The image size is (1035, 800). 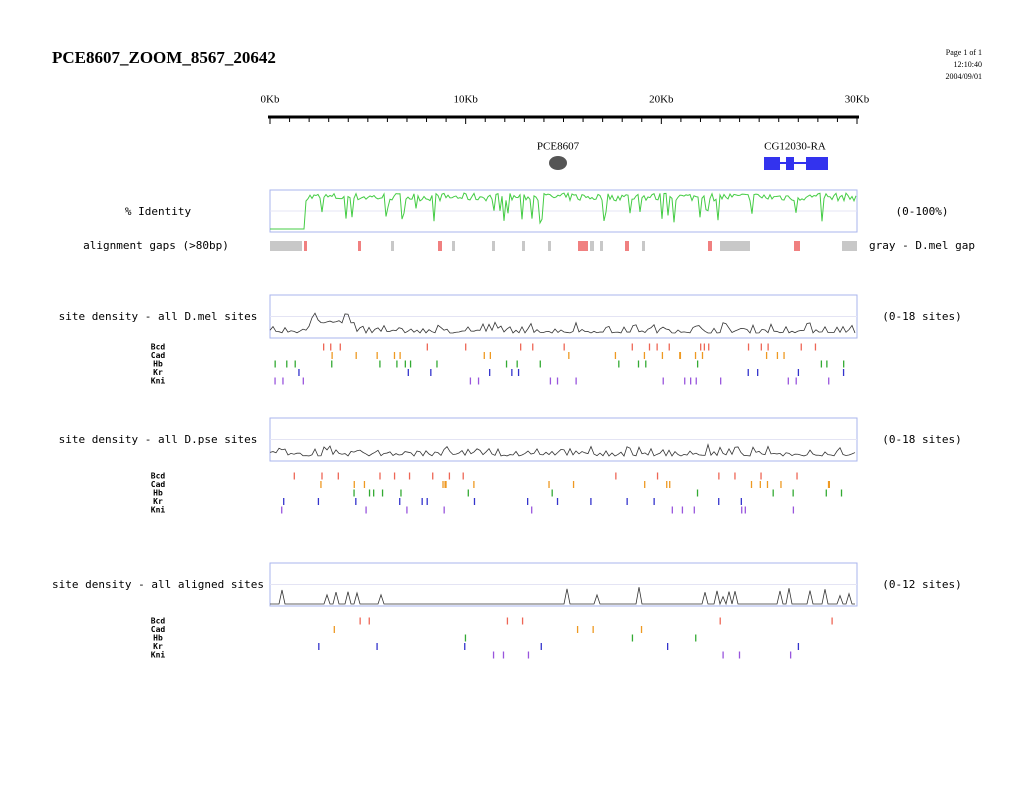 I want to click on ruler-label: 10Kb, so click(x=465, y=100).